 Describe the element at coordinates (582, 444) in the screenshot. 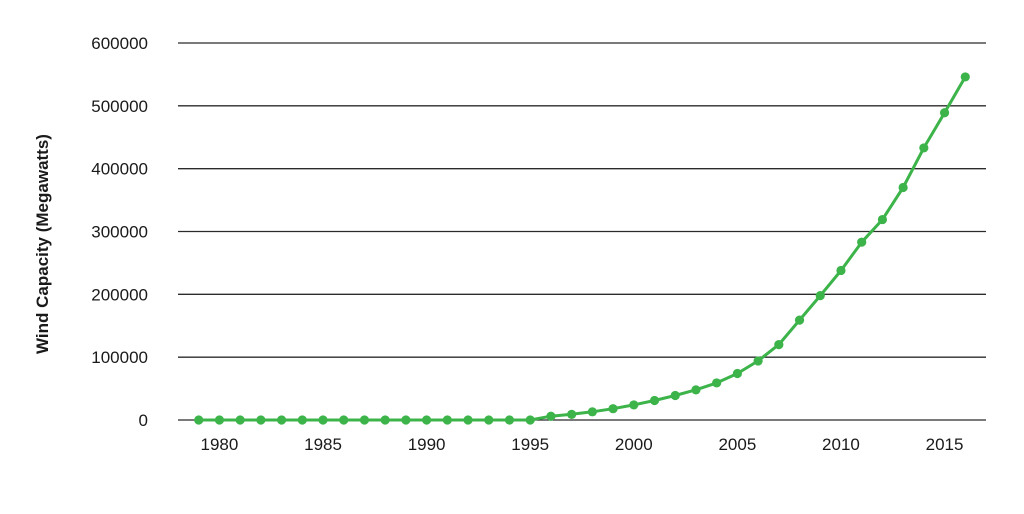

I see `x-axis-ticks: 1980 1985 1990 1995 2000 2005 2010 2015` at that location.